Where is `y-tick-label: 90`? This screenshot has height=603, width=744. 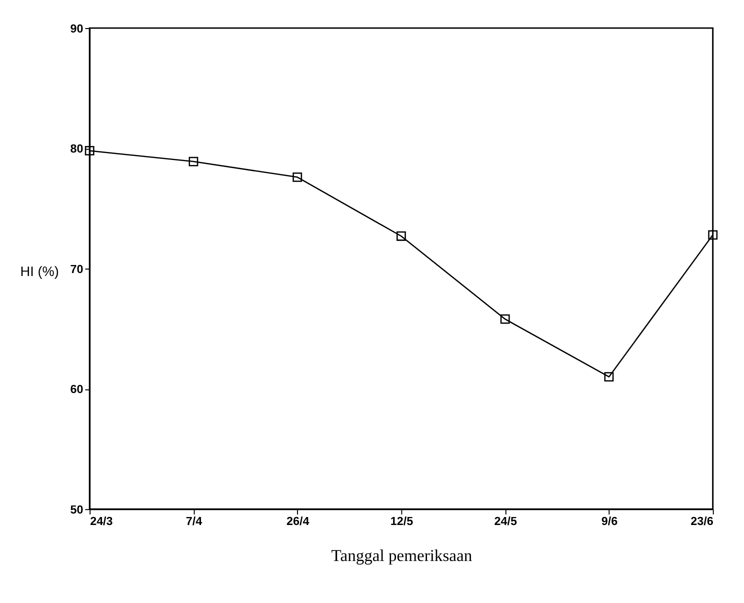
y-tick-label: 90 is located at coordinates (77, 29).